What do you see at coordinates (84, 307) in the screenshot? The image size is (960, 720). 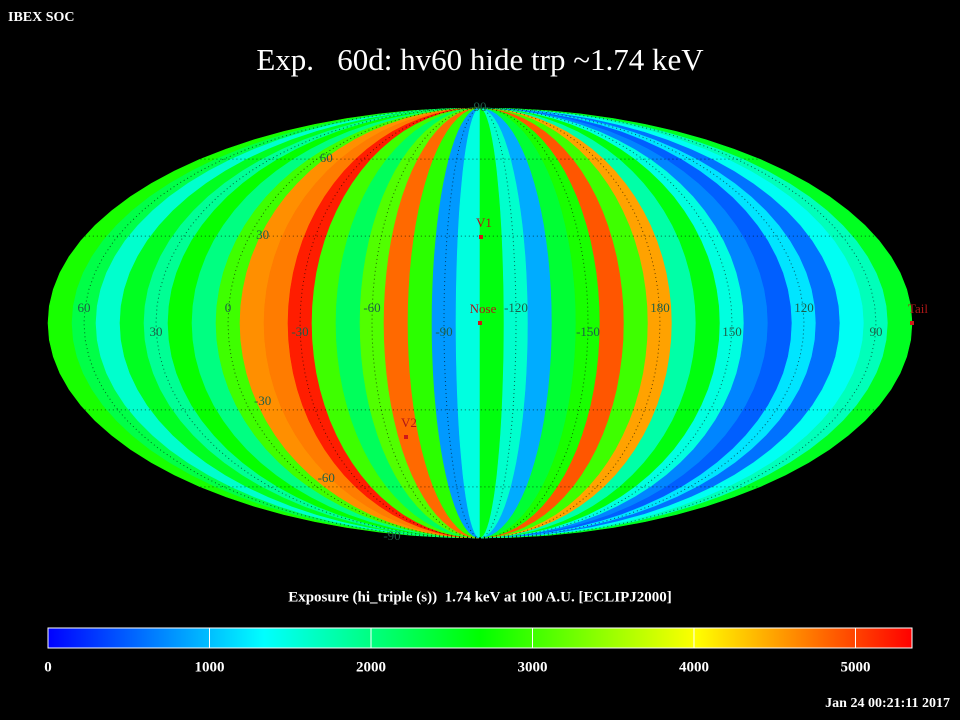 I see `longitude-label: 60` at bounding box center [84, 307].